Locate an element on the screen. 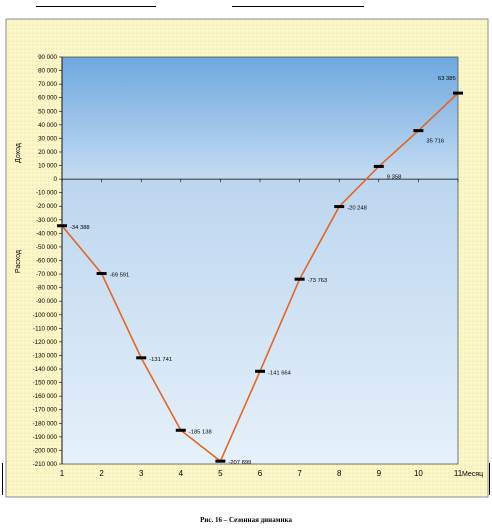  y-tick-label: -110 000 is located at coordinates (45, 328).